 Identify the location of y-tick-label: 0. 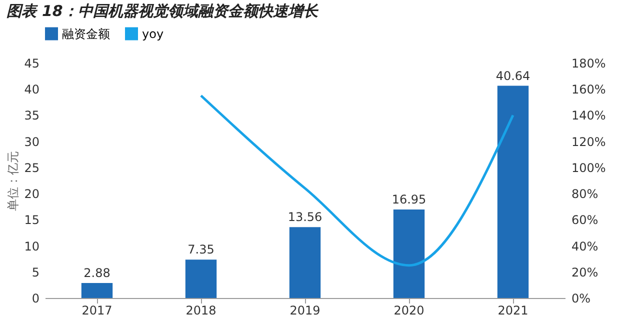
(36, 299).